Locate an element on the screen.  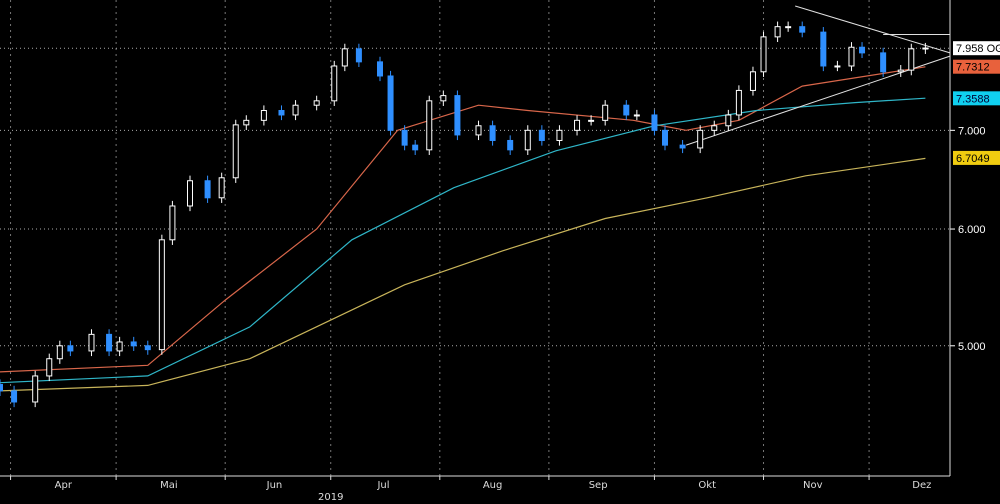
ma_mid-value-label-box is located at coordinates (976, 98).